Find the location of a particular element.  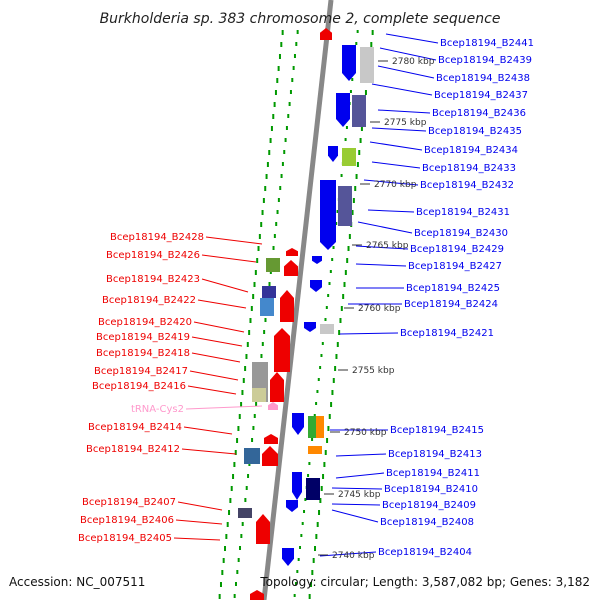

gene-label-right: Bcep18194_B2438 is located at coordinates (483, 78).